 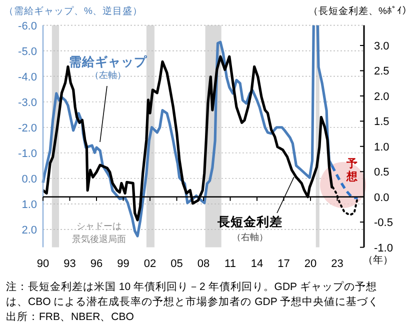 I want to click on y2-tick-label: 0.5, so click(x=382, y=172).